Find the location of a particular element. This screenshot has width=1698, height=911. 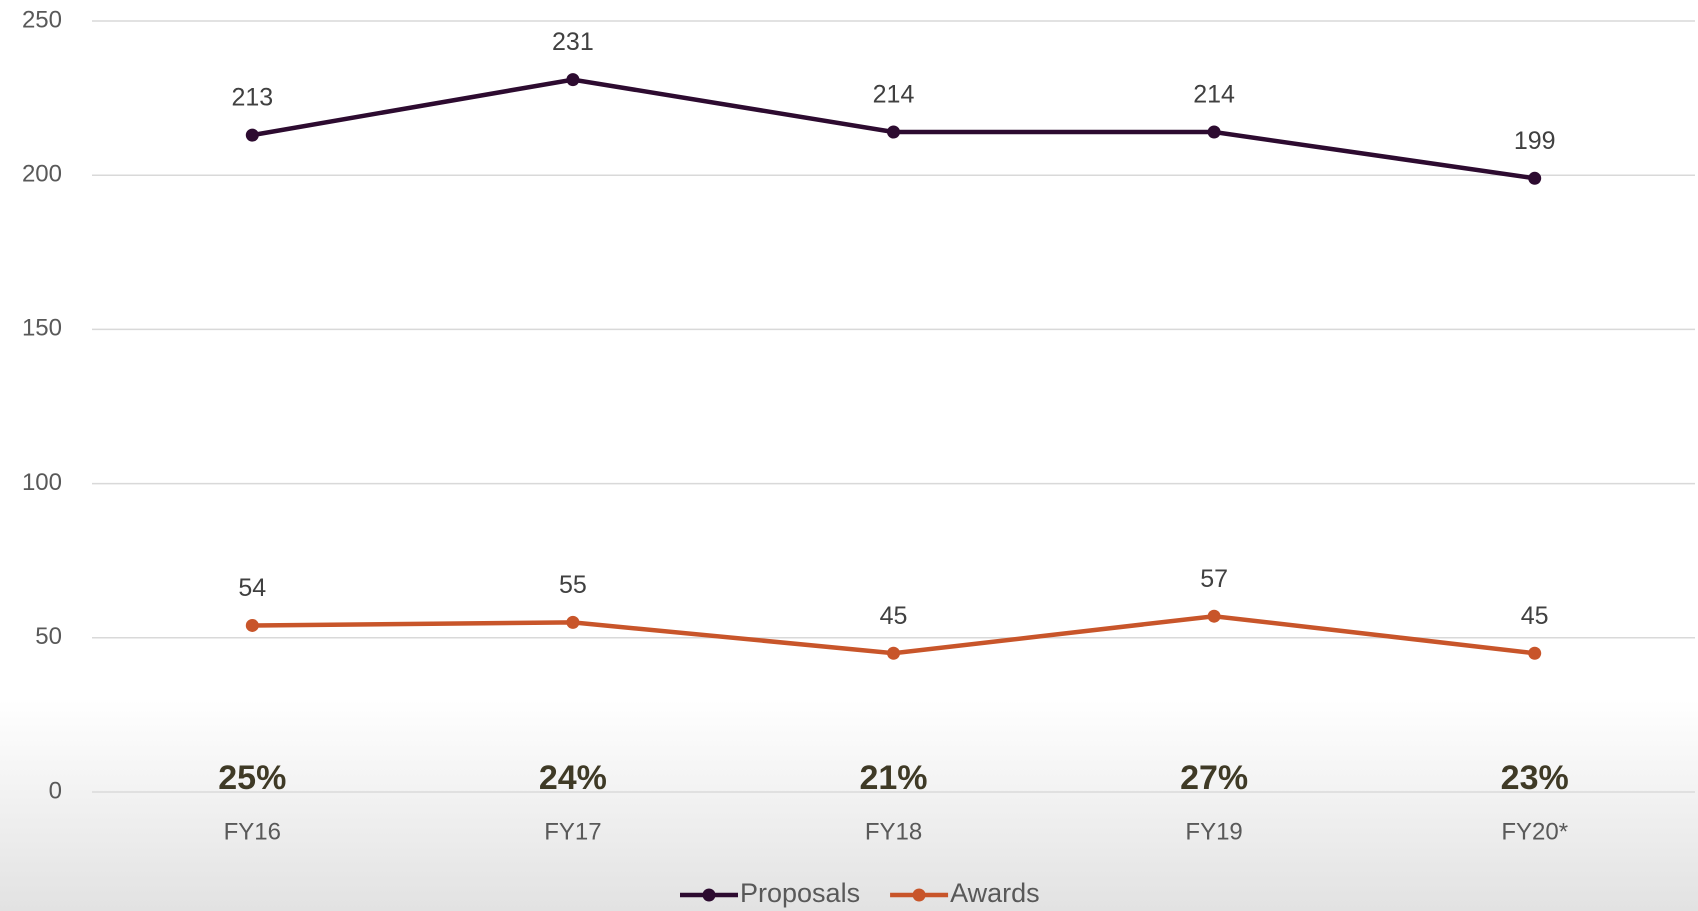

y-tick-label: 150 is located at coordinates (42, 328).